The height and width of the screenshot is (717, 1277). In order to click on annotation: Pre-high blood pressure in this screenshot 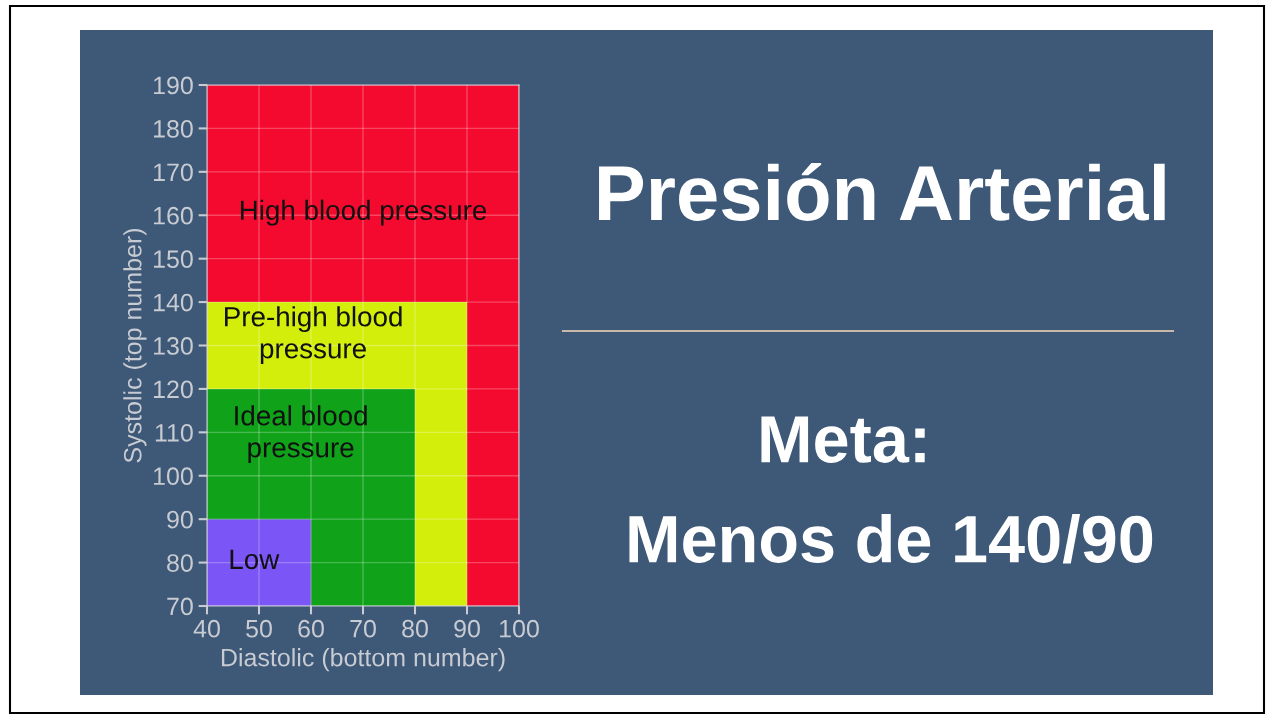, I will do `click(313, 335)`.